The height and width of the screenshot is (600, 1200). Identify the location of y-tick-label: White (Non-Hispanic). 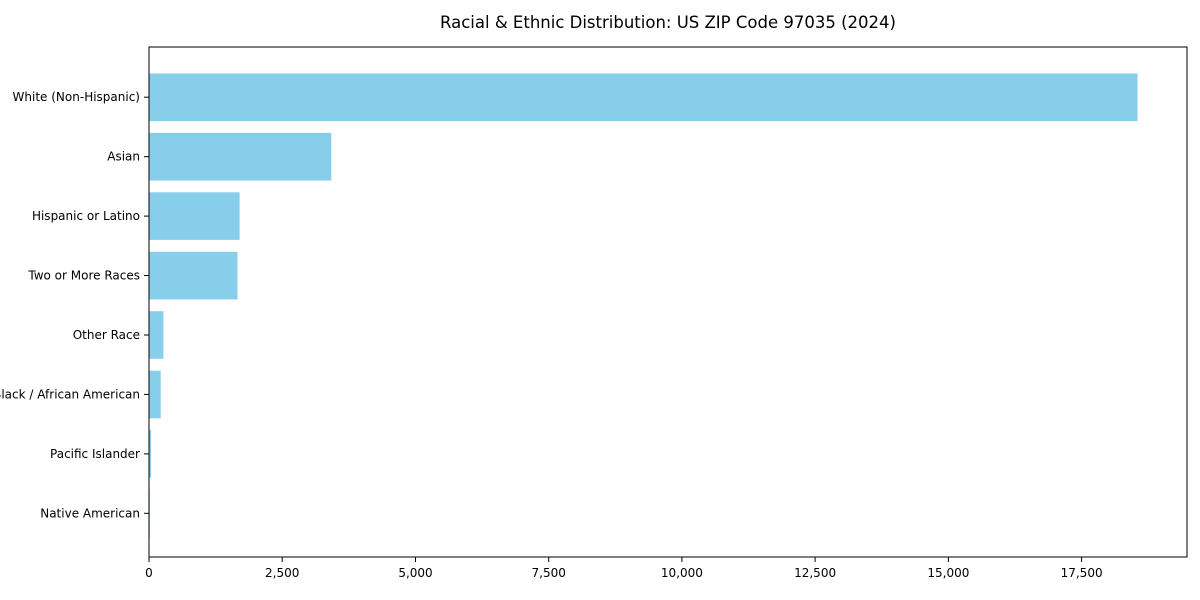
(76, 97).